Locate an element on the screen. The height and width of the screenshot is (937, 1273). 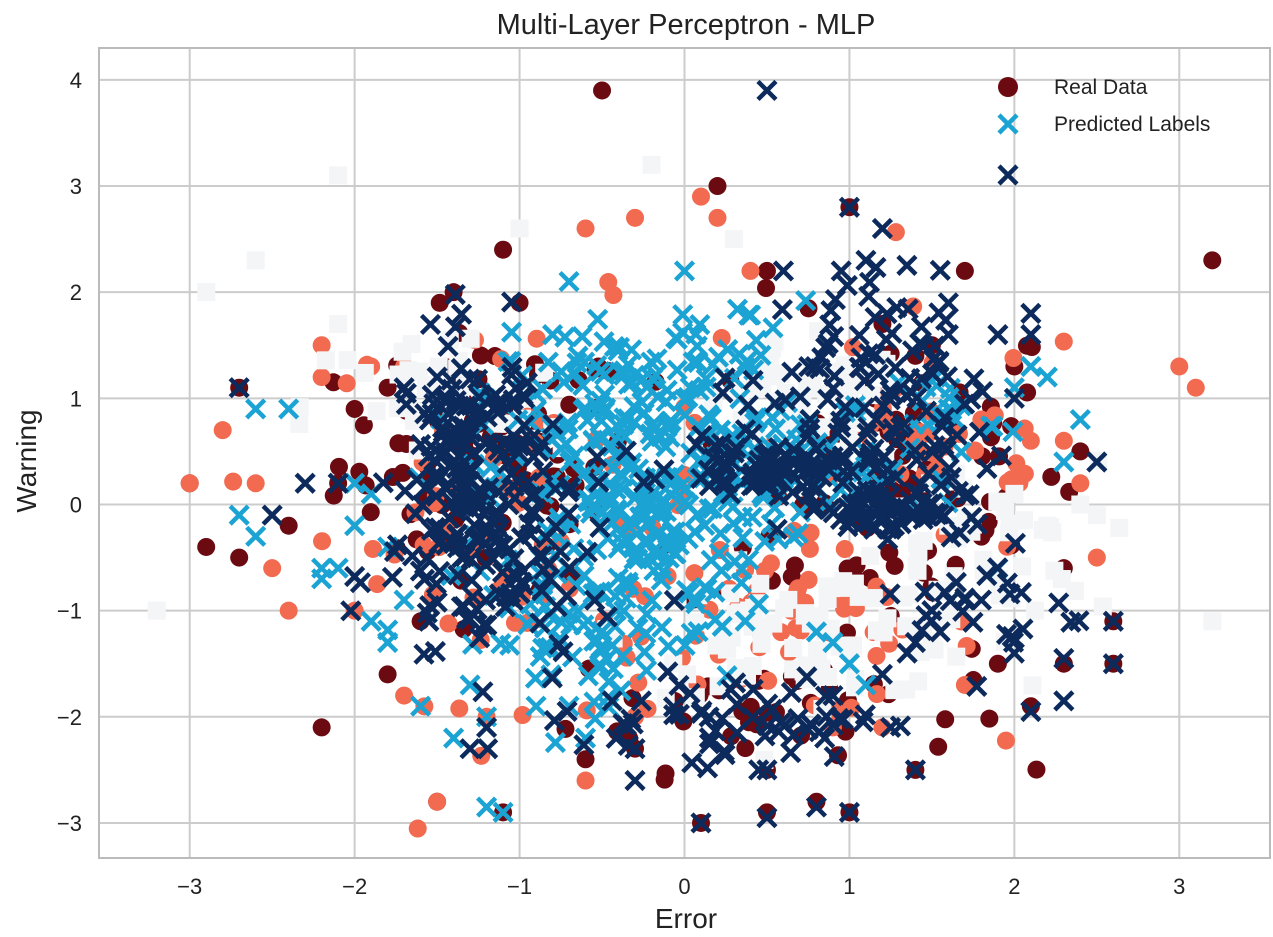
chart-title: Multi-Layer Perceptron - MLP is located at coordinates (686, 25).